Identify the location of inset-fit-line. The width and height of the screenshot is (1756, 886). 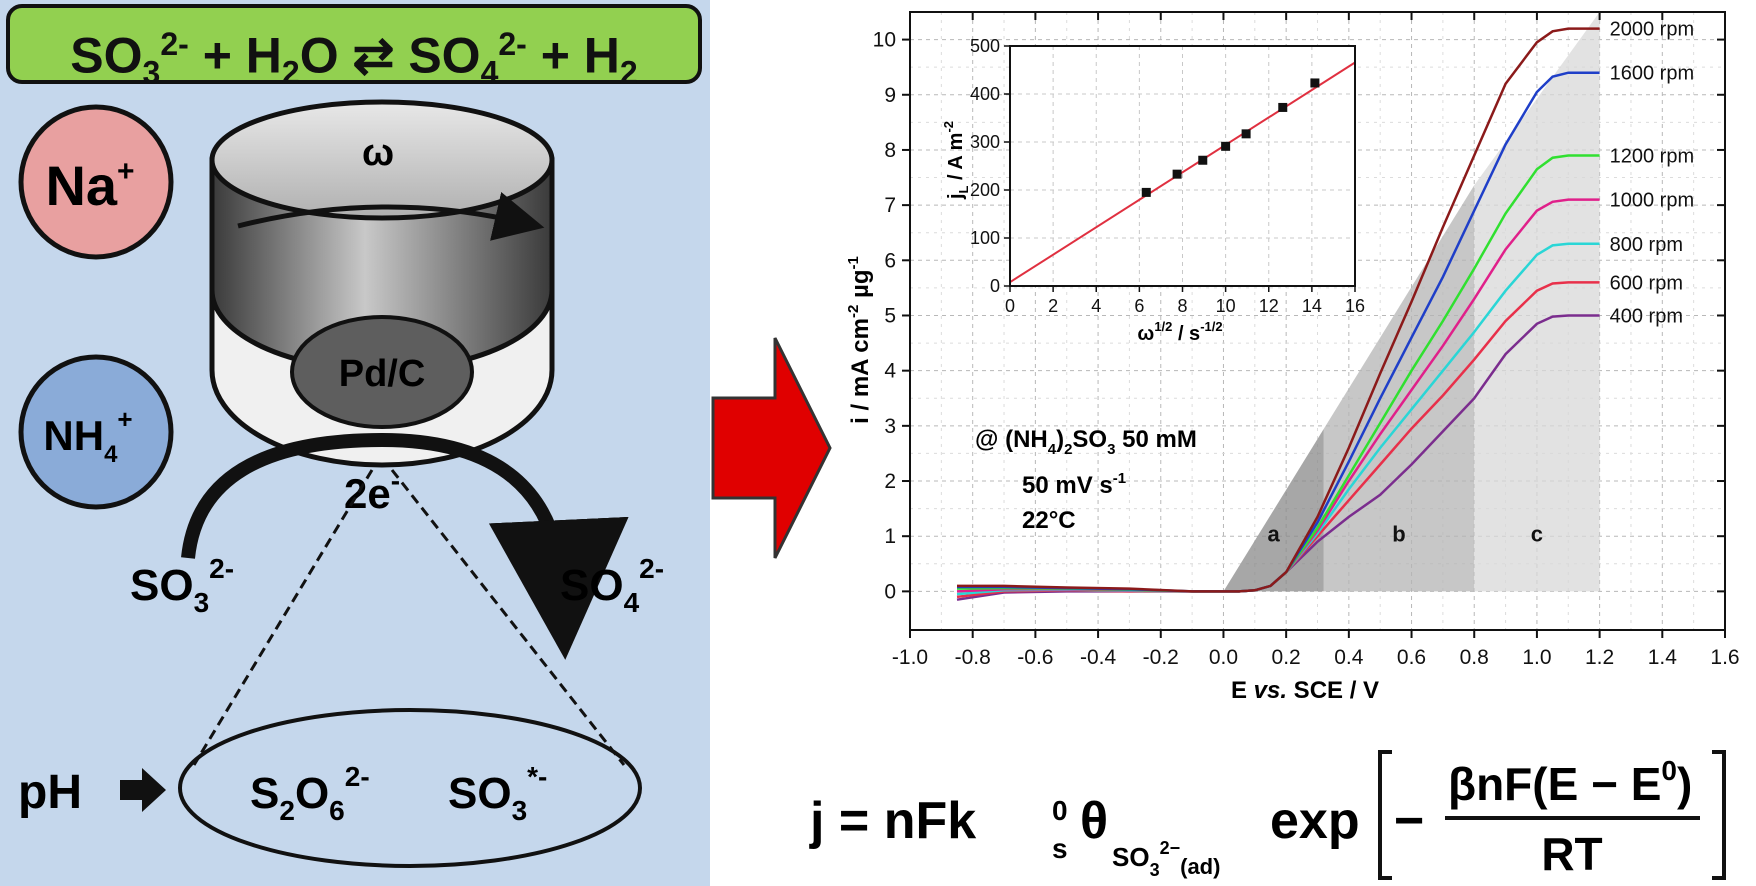
(1182, 172).